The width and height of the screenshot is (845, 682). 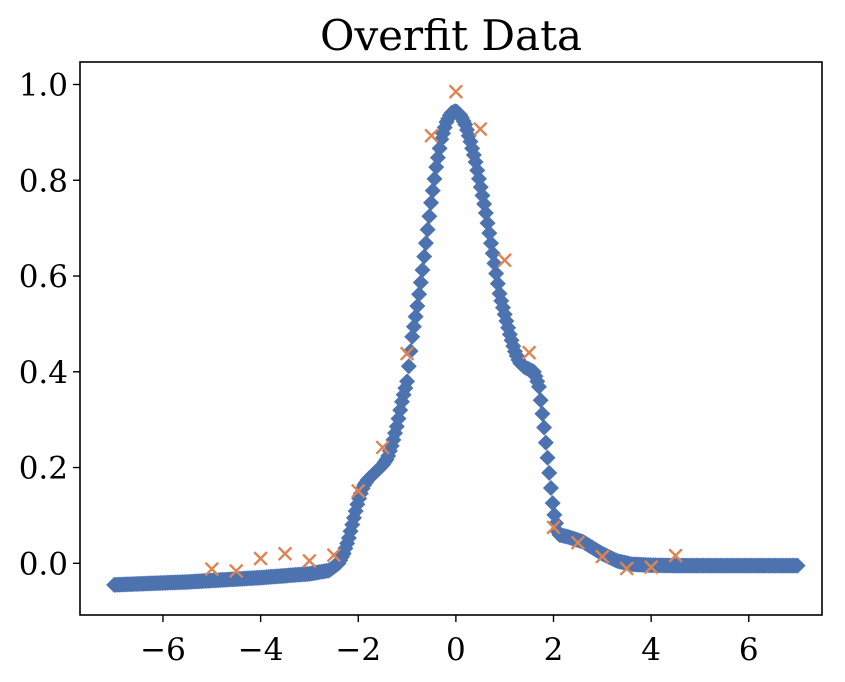 What do you see at coordinates (43, 469) in the screenshot?
I see `y-tick-label: 0.2` at bounding box center [43, 469].